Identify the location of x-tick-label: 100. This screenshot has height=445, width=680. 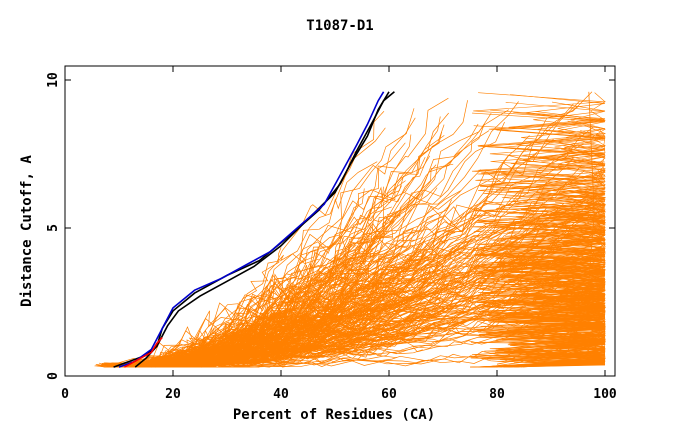
(605, 394).